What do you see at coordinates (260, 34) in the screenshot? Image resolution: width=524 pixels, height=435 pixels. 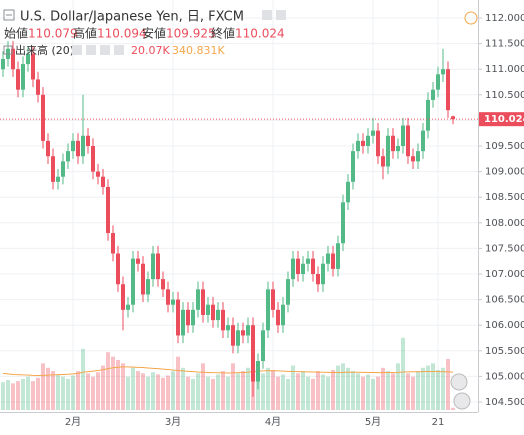 I see `ohlc-value: 110.024` at bounding box center [260, 34].